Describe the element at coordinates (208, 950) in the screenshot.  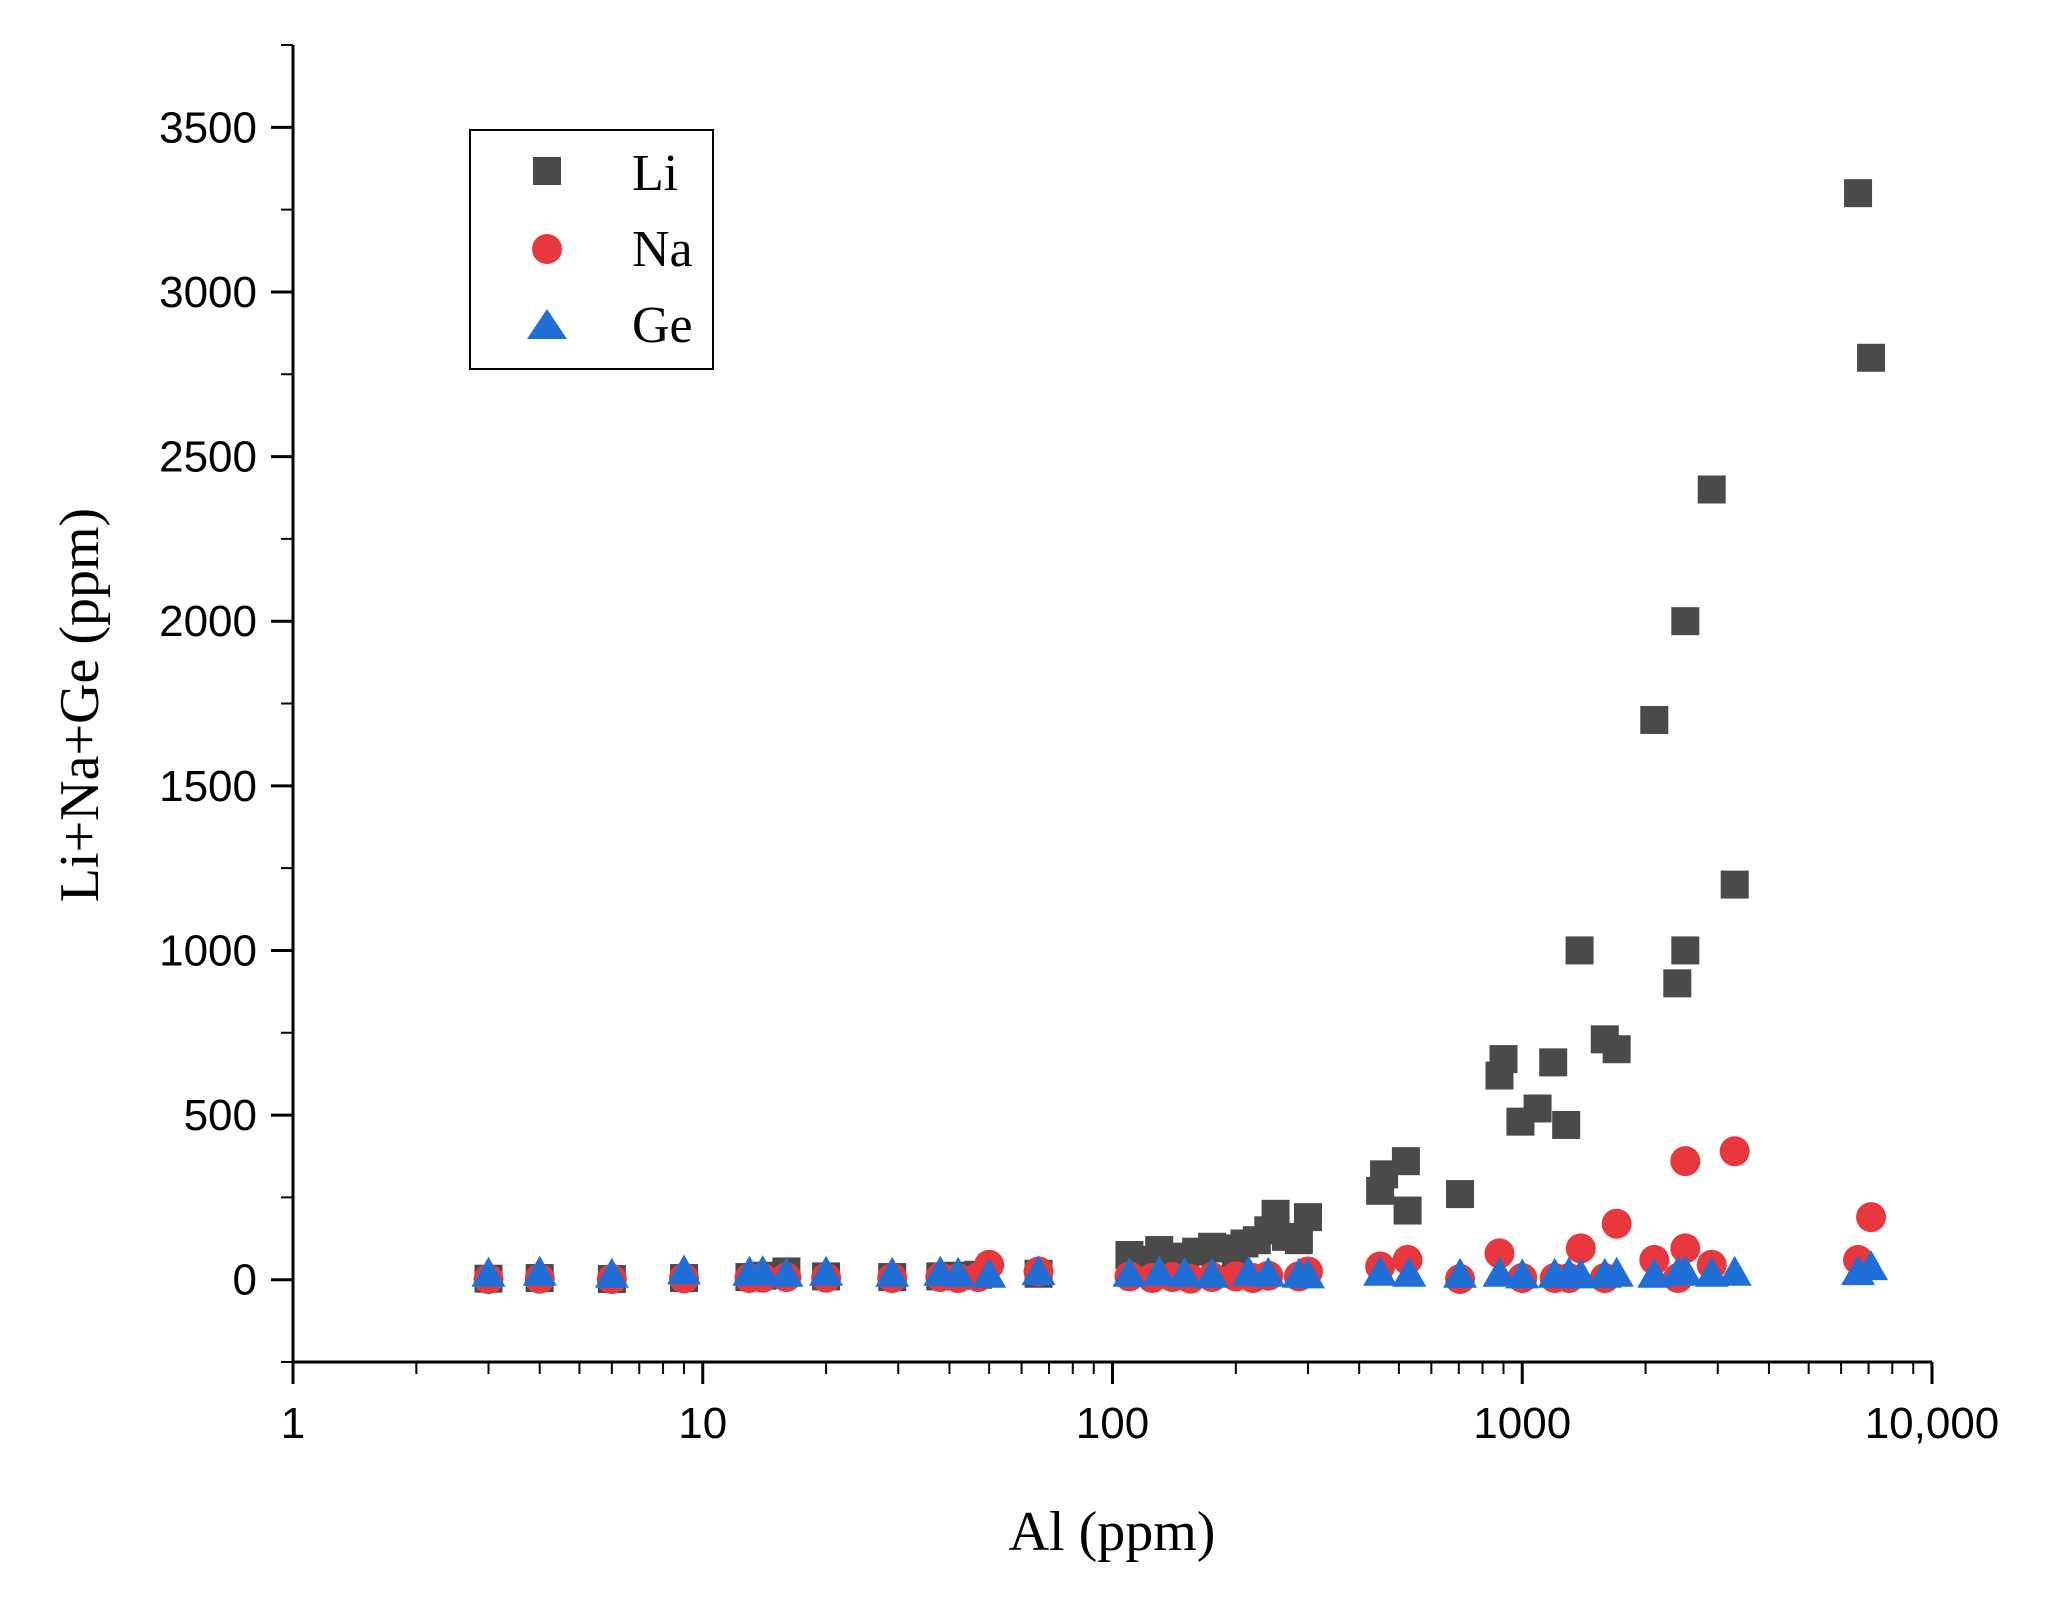
I see `y-tick-label: 1000` at that location.